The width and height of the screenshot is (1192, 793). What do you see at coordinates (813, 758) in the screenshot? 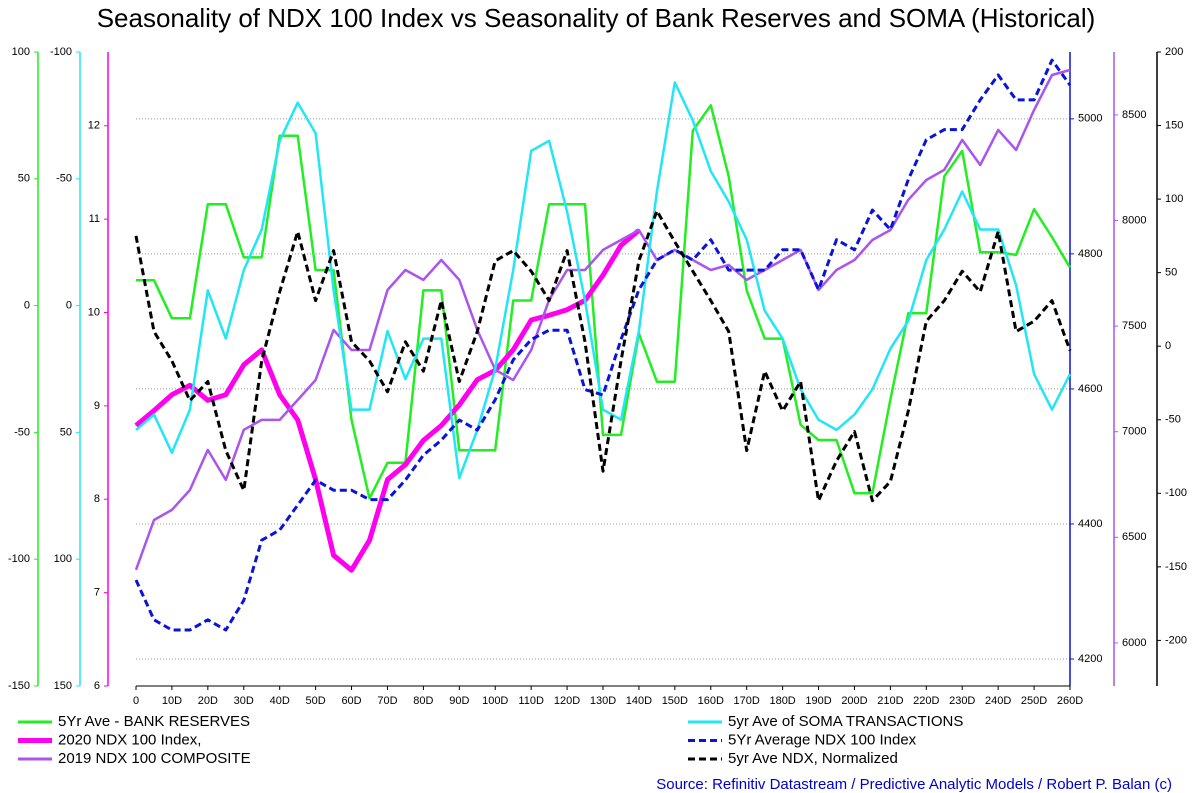
I see `legend-label: 5yr Ave NDX, Normalized` at bounding box center [813, 758].